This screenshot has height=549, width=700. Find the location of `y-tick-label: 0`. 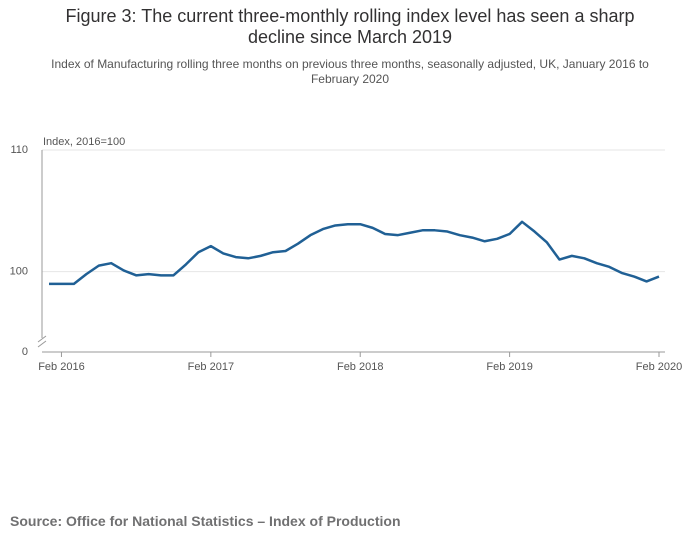

y-tick-label: 0 is located at coordinates (25, 352).